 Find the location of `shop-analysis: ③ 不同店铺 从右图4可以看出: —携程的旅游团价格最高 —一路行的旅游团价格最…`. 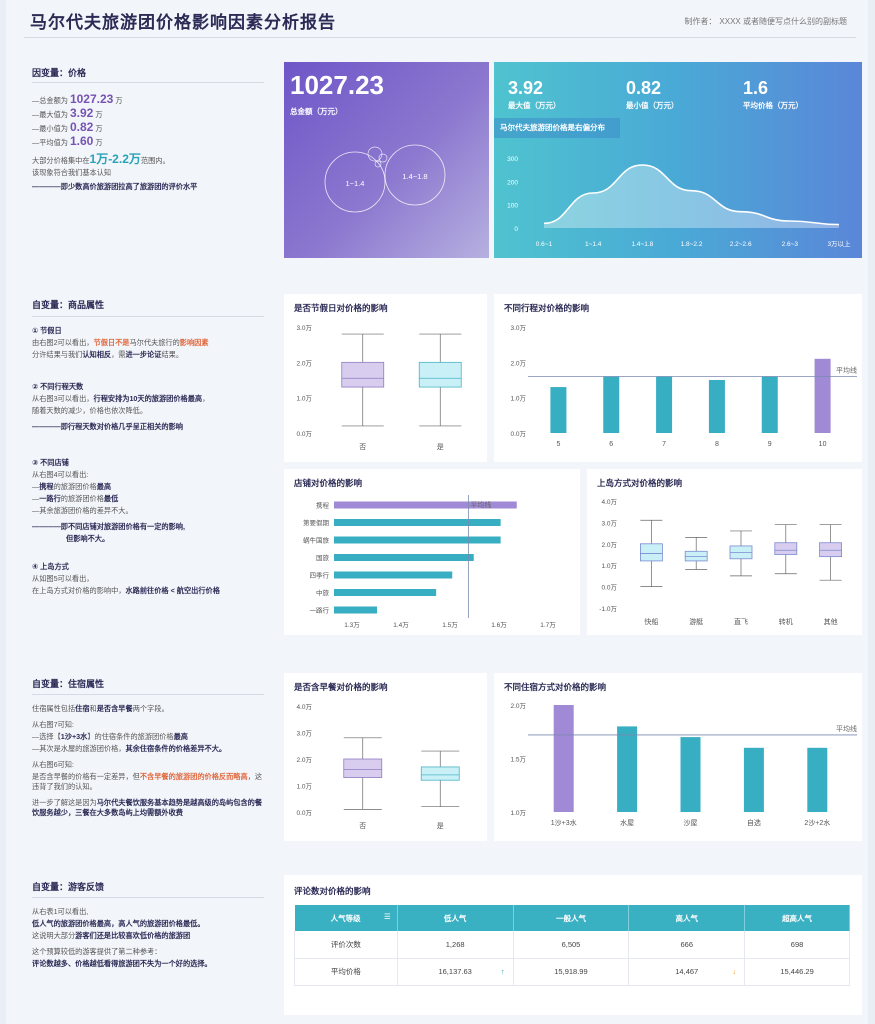

shop-analysis: ③ 不同店铺 从右图4可以看出: —携程的旅游团价格最高 —一路行的旅游团价格最… is located at coordinates (108, 500).